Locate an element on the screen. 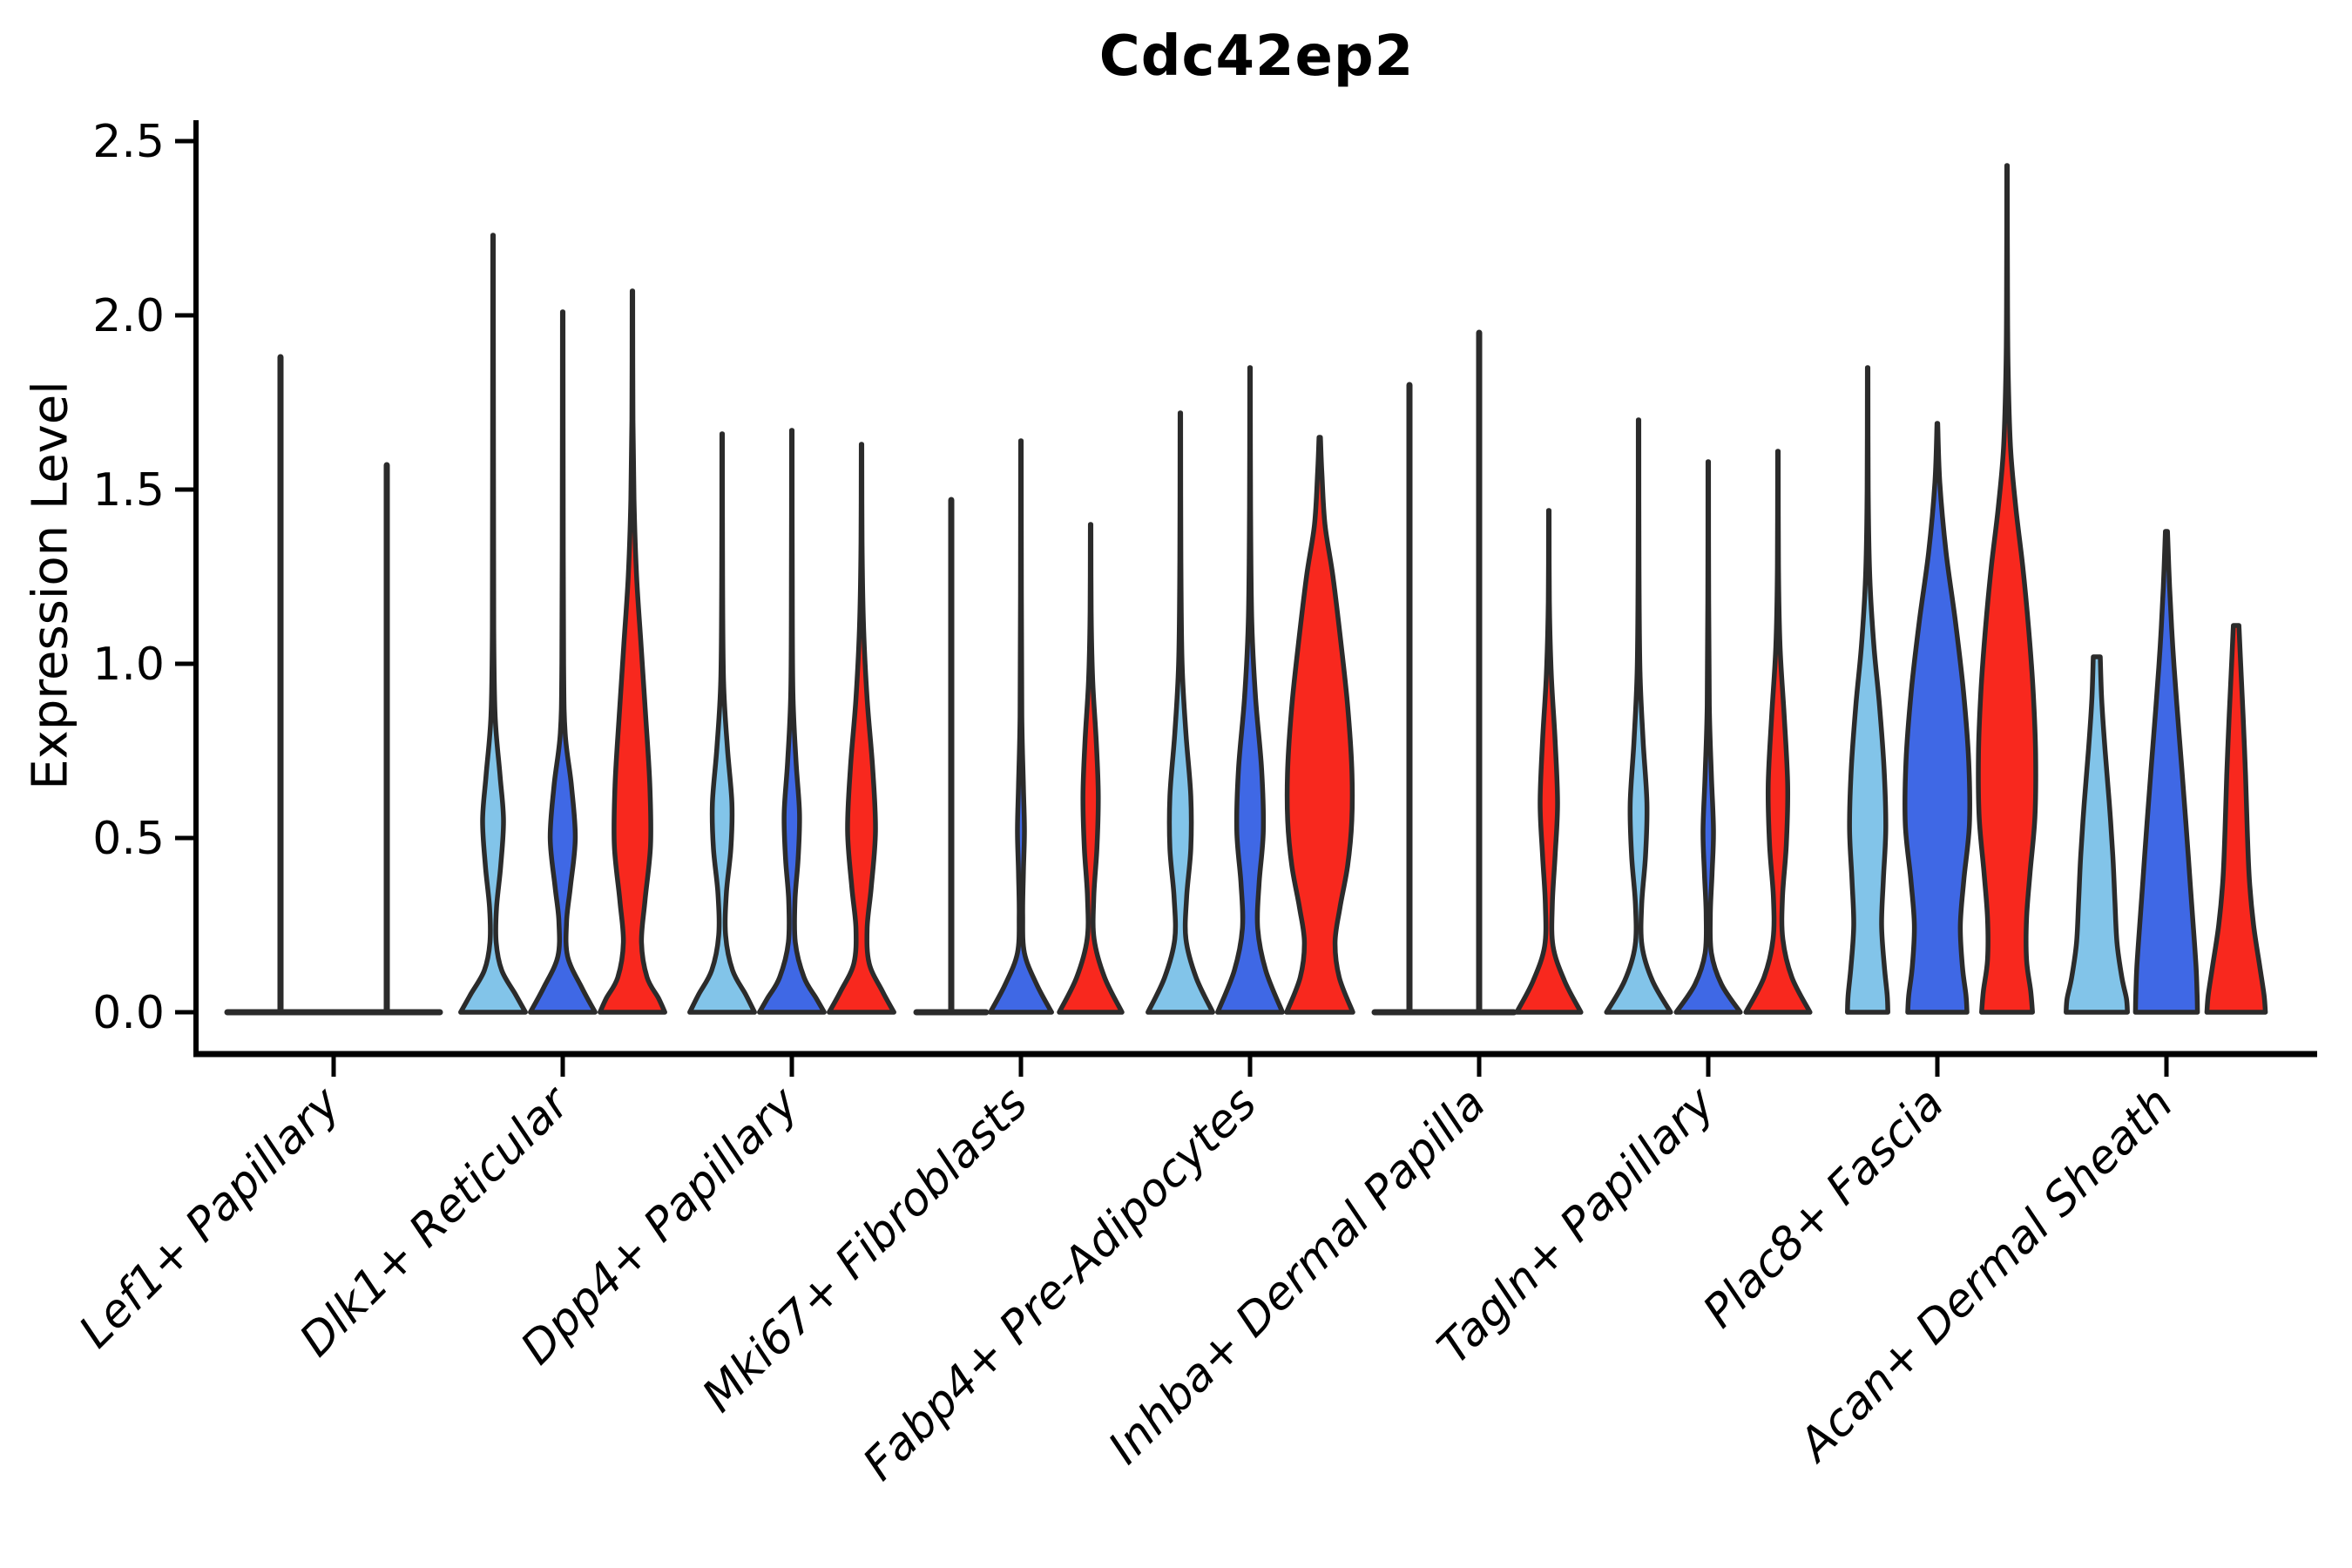 The width and height of the screenshot is (2352, 1568). y-tick-label: 2.0 is located at coordinates (129, 316).